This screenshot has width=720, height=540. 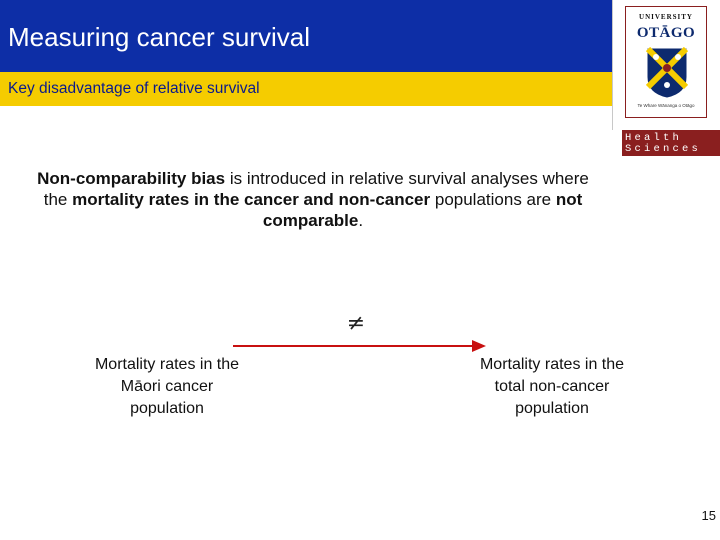 What do you see at coordinates (666, 105) in the screenshot?
I see `logo-maori-text: Te Whare Wānanga o Otāgo` at bounding box center [666, 105].